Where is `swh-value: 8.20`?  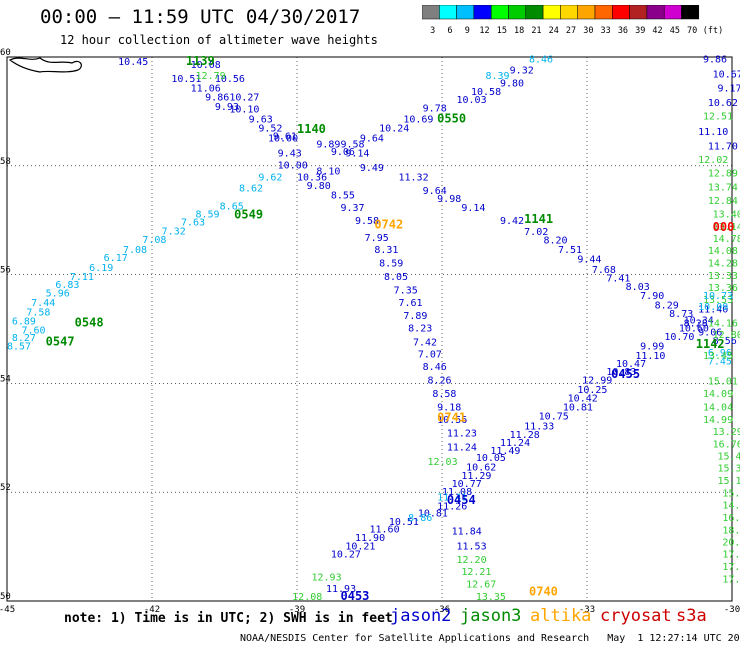
swh-value: 8.20 is located at coordinates (556, 241).